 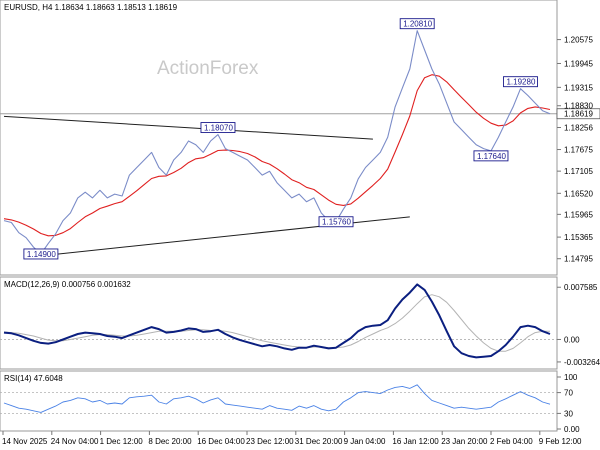 I want to click on current-price-box, so click(x=578, y=114).